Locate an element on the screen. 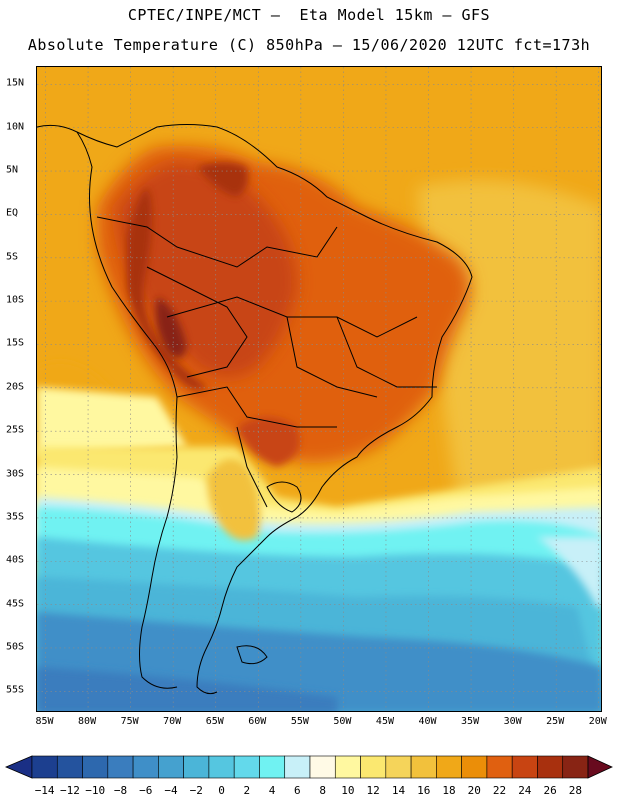 This screenshot has width=618, height=800. colorbar-tick-label: 10 is located at coordinates (348, 790).